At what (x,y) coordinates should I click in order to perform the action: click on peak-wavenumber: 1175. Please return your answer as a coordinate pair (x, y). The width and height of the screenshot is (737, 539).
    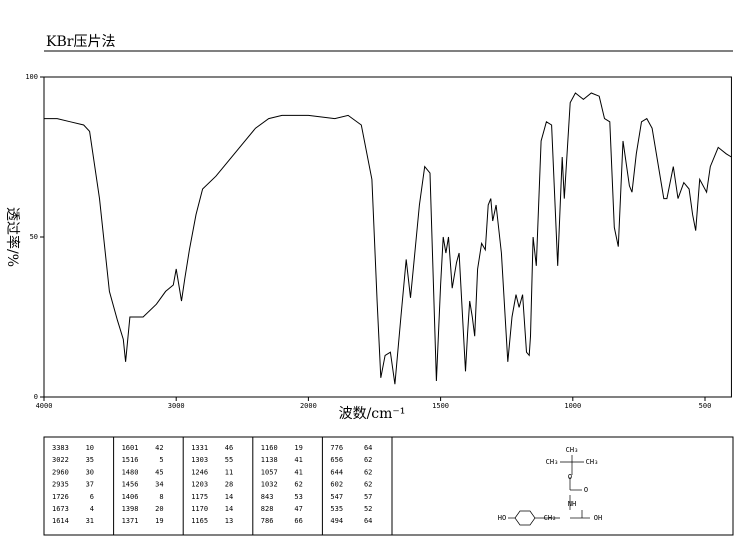
    Looking at the image, I should click on (199, 497).